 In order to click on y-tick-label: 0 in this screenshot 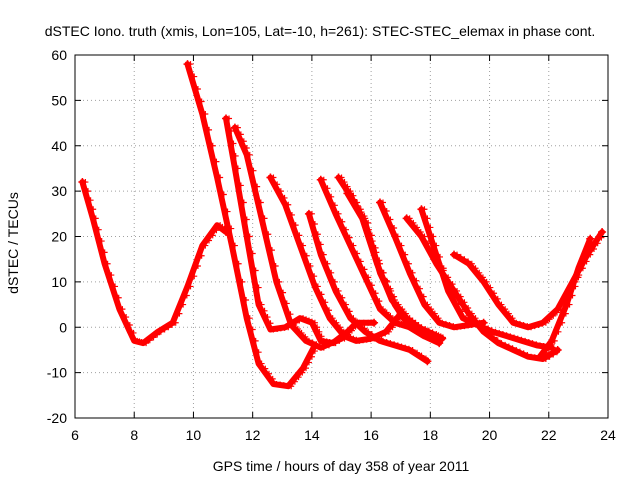, I will do `click(63, 327)`.